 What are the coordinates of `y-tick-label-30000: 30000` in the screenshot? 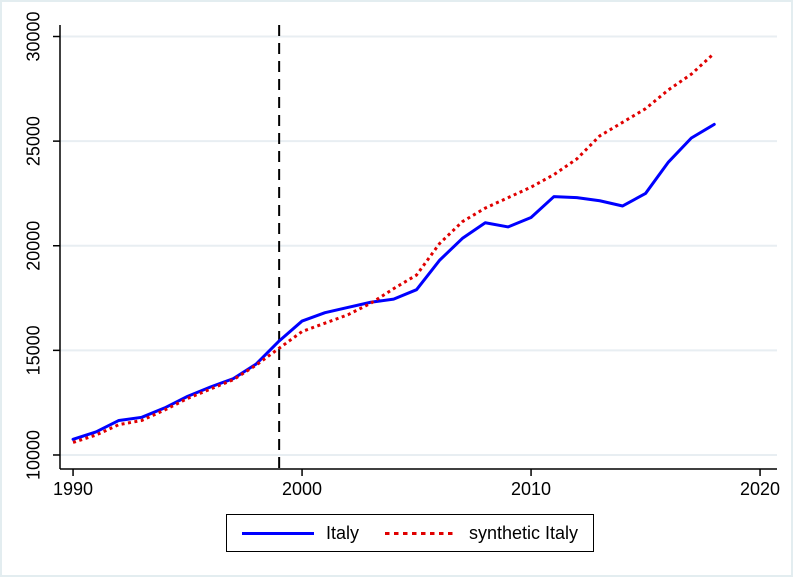 It's located at (34, 36).